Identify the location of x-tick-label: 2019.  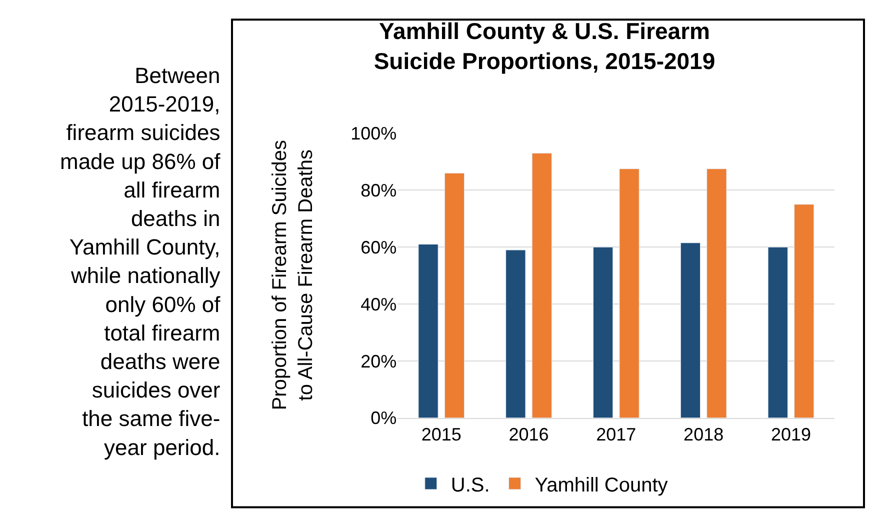
(790, 434).